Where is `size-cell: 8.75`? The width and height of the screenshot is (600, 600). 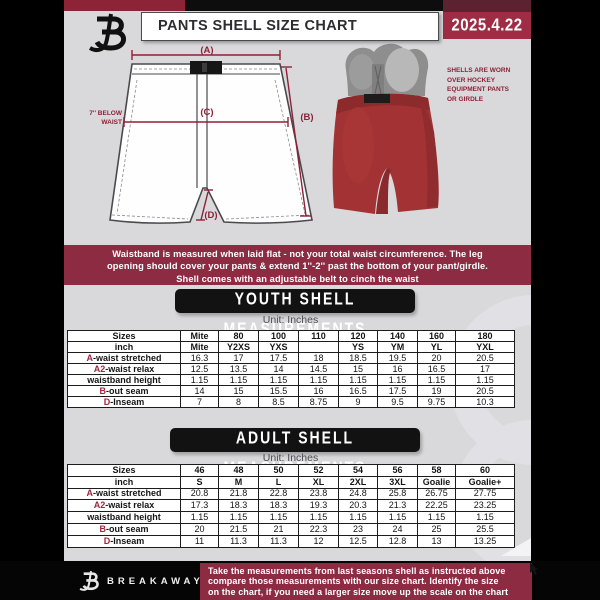 size-cell: 8.75 is located at coordinates (318, 402).